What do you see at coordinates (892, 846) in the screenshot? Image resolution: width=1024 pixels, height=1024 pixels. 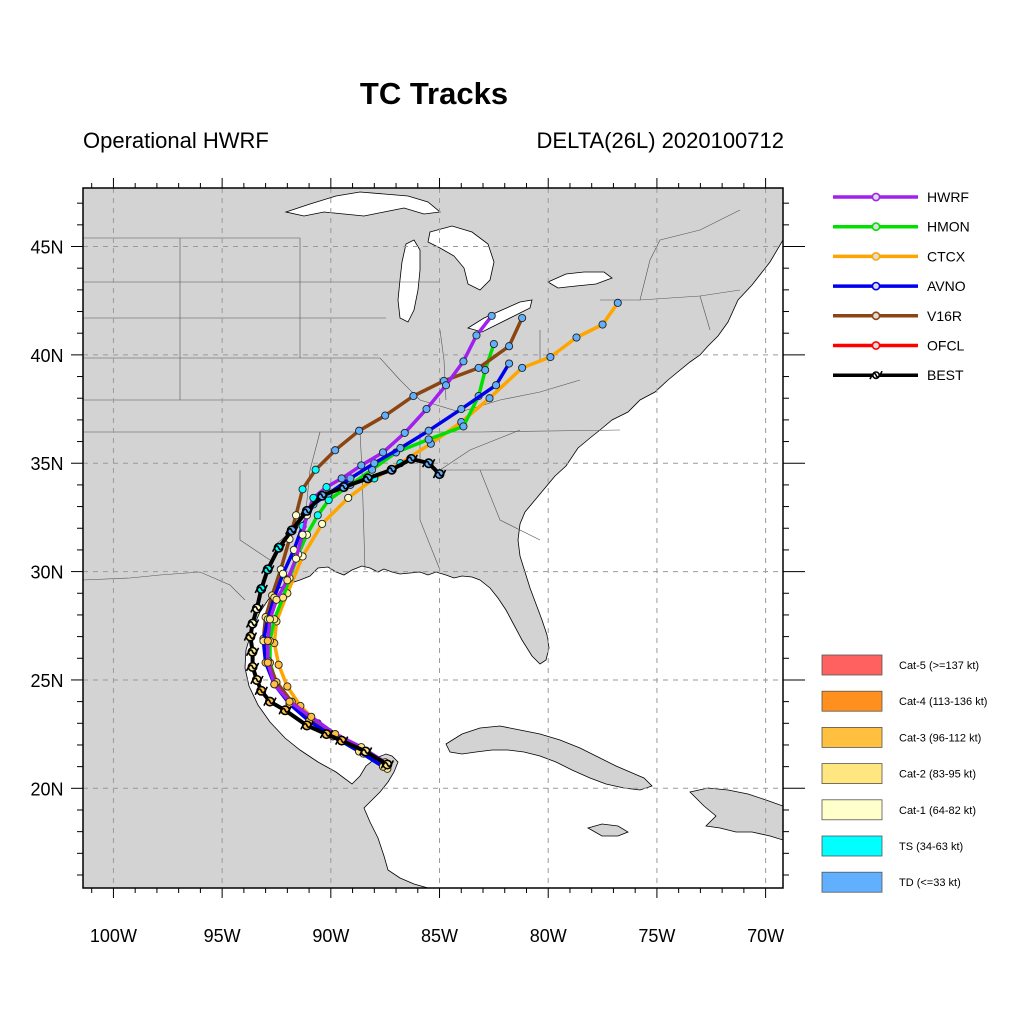 I see `intensity-item: TS (34-63 kt)` at bounding box center [892, 846].